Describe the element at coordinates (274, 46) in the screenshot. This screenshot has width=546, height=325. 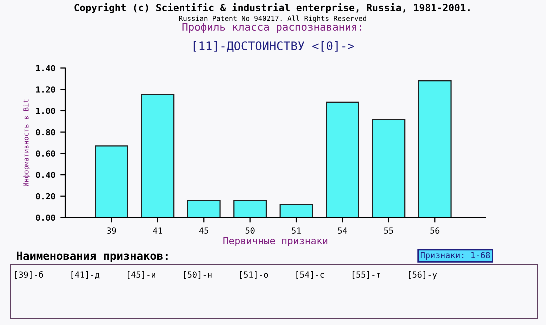
I see `chart-subtitle: [11]-ДОСТОИНСТВУ <[0]->` at that location.